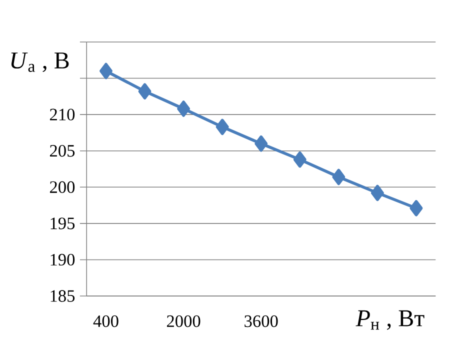 This screenshot has height=346, width=470. Describe the element at coordinates (105, 321) in the screenshot. I see `x-tick-label: 400` at that location.